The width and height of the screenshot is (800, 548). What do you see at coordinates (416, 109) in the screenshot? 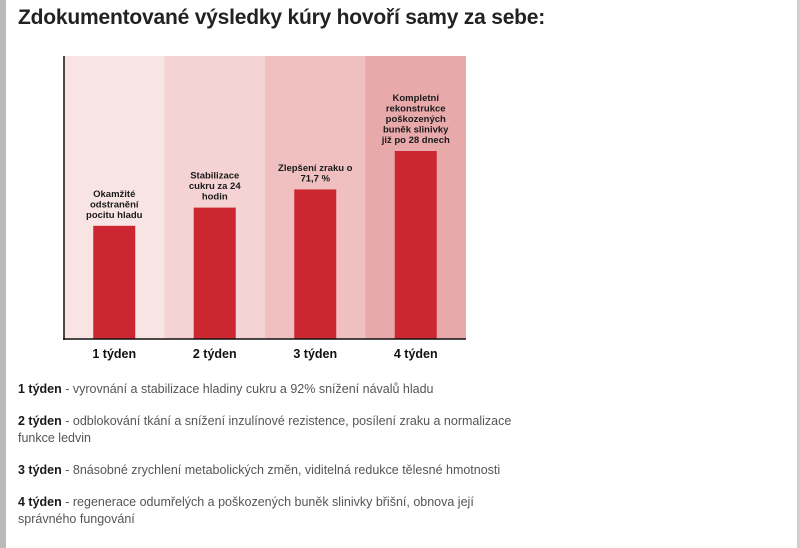
I see `bar-label-line: rekonstrukce` at bounding box center [416, 109].